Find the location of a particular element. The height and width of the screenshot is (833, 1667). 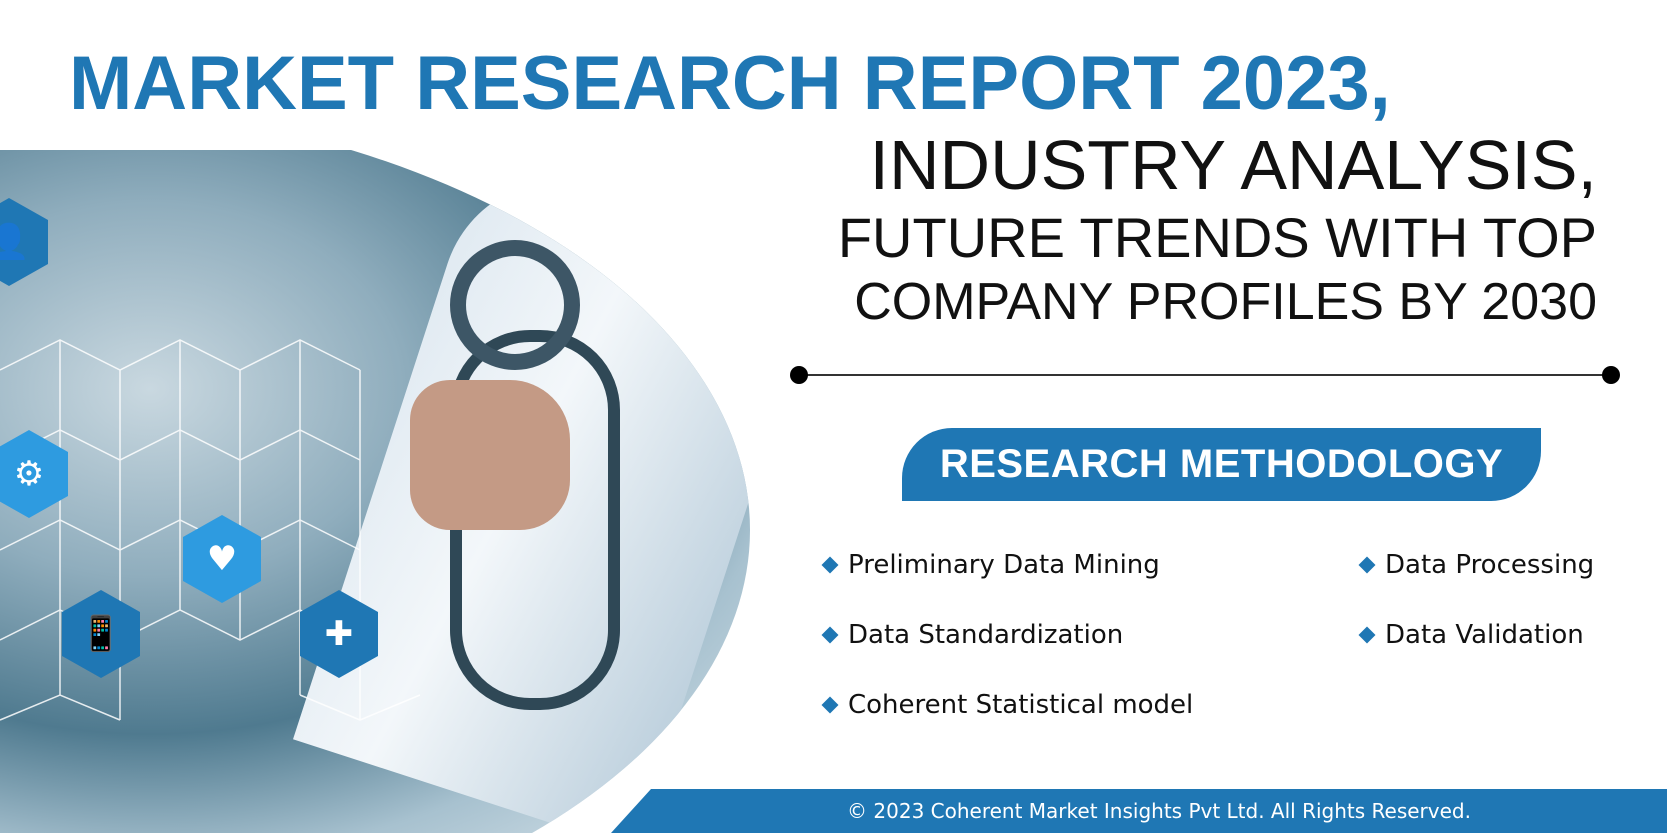

methodology-item: Preliminary Data Mining is located at coordinates (990, 565).